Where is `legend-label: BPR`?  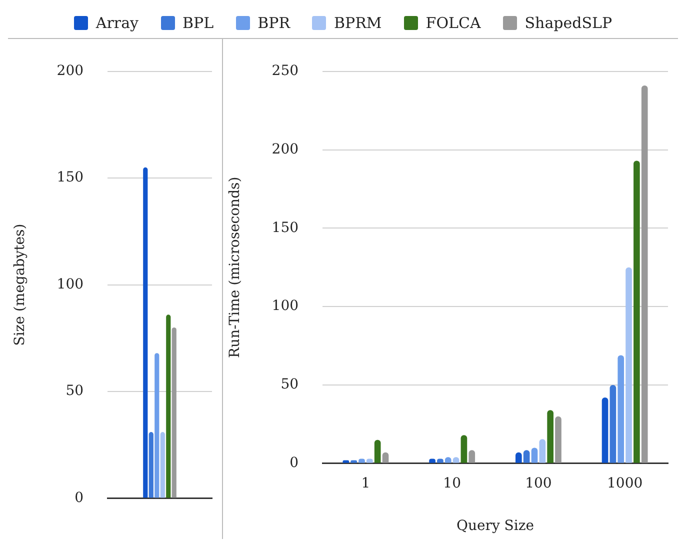
legend-label: BPR is located at coordinates (274, 23).